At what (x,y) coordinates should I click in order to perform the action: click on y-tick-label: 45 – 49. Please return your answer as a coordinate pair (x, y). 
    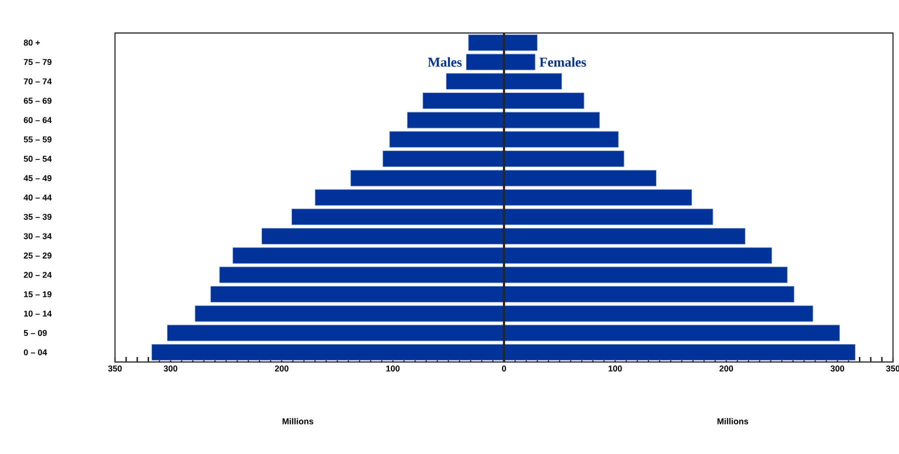
    Looking at the image, I should click on (38, 178).